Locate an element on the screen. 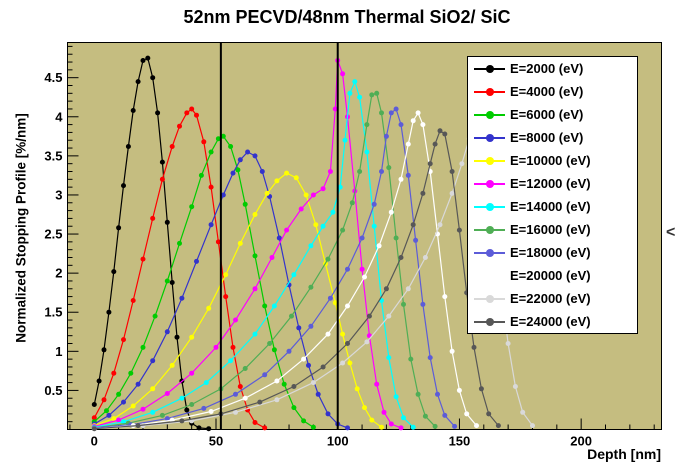 Image resolution: width=698 pixels, height=476 pixels. legend-label: E=14000 (eV) is located at coordinates (550, 206).